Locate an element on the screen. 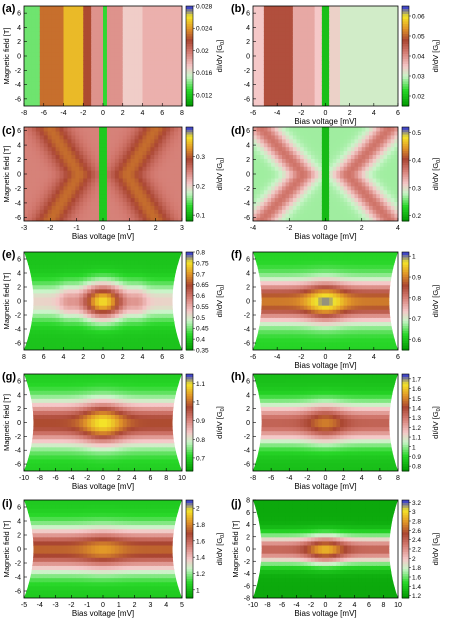  y-tick-label: 4 is located at coordinates (19, 146).